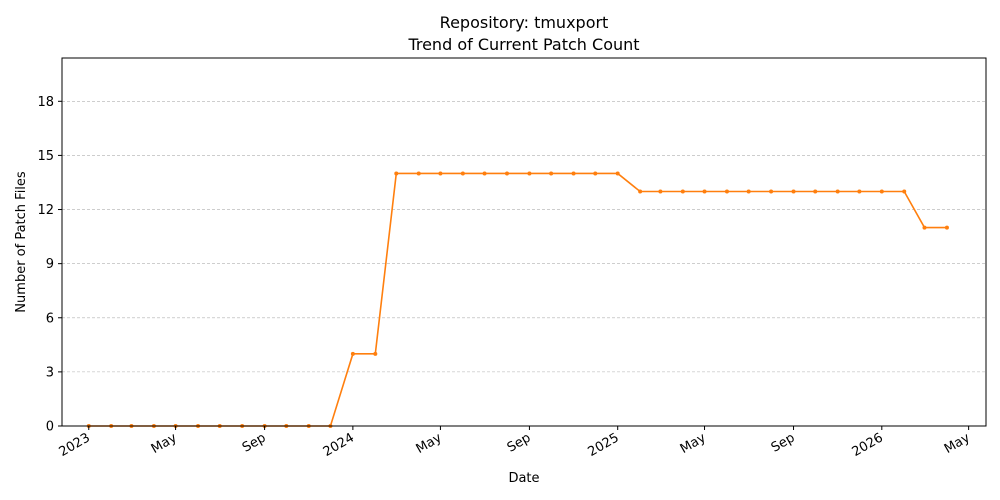  What do you see at coordinates (21, 242) in the screenshot?
I see `y-axis-label: Number of Patch Files` at bounding box center [21, 242].